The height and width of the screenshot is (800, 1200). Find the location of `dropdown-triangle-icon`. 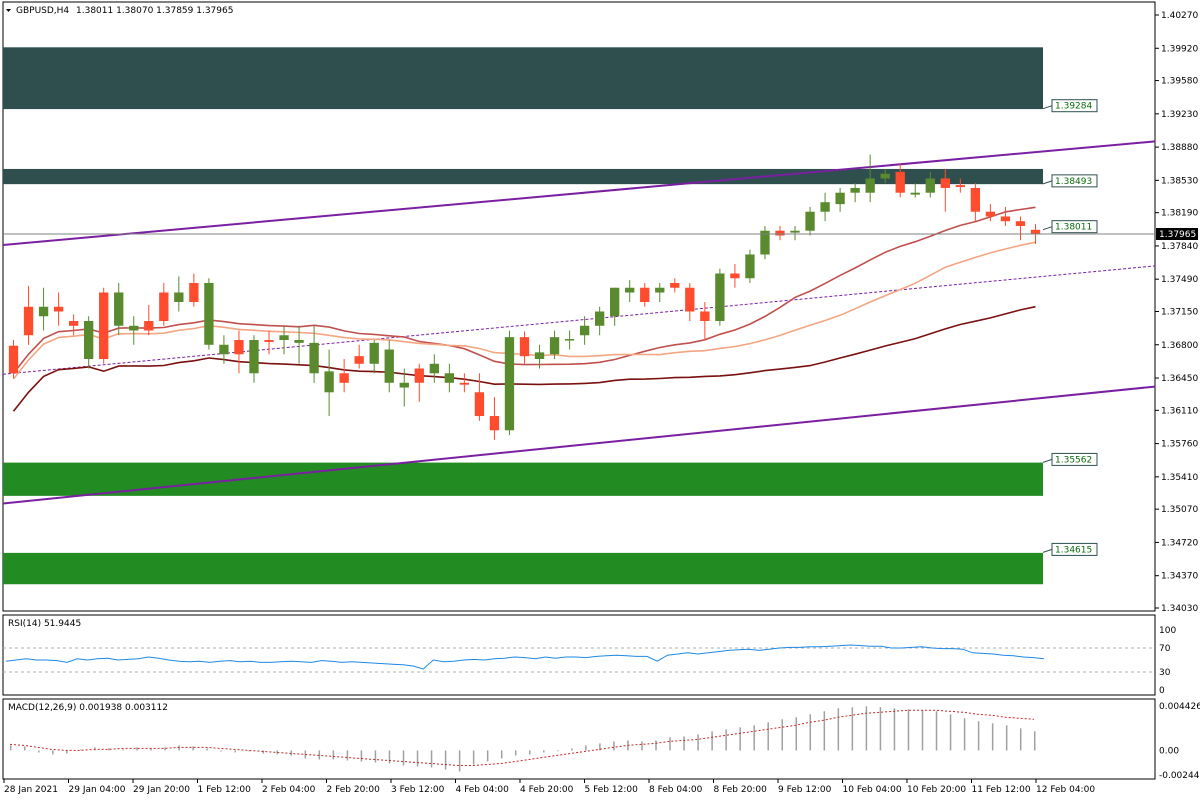

dropdown-triangle-icon is located at coordinates (8, 10).